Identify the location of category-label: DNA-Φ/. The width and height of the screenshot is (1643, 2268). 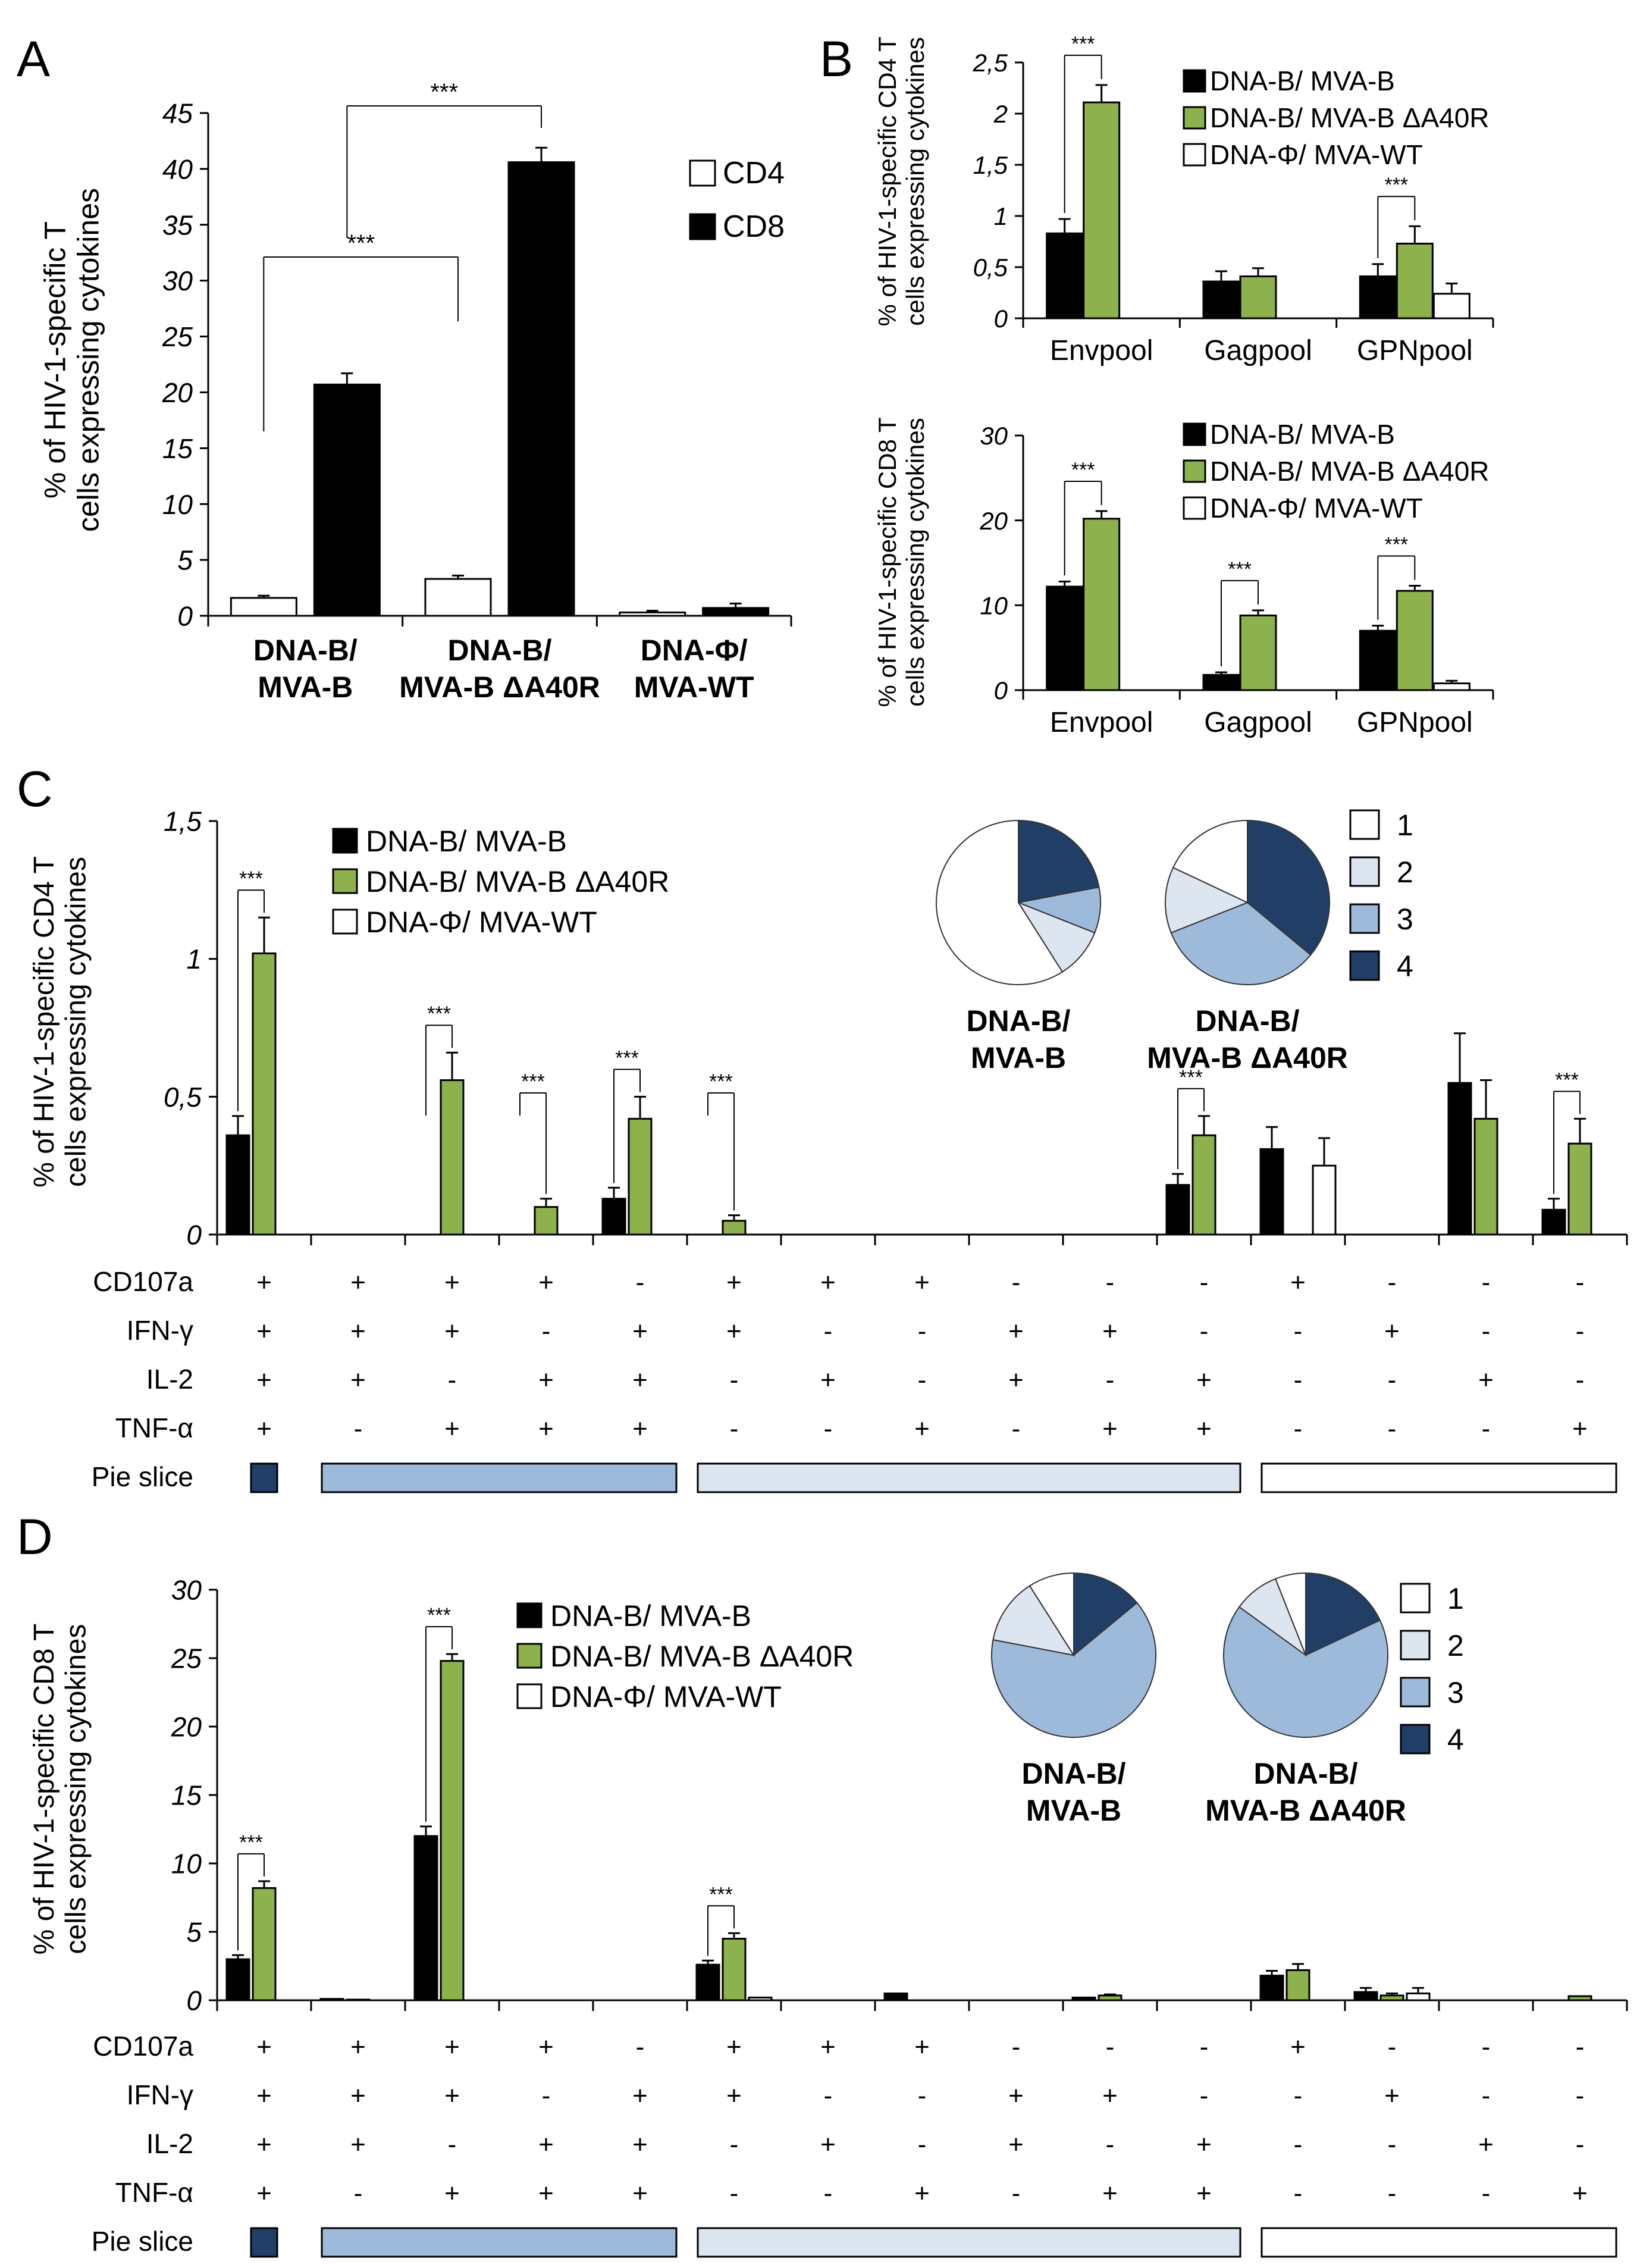
(695, 651).